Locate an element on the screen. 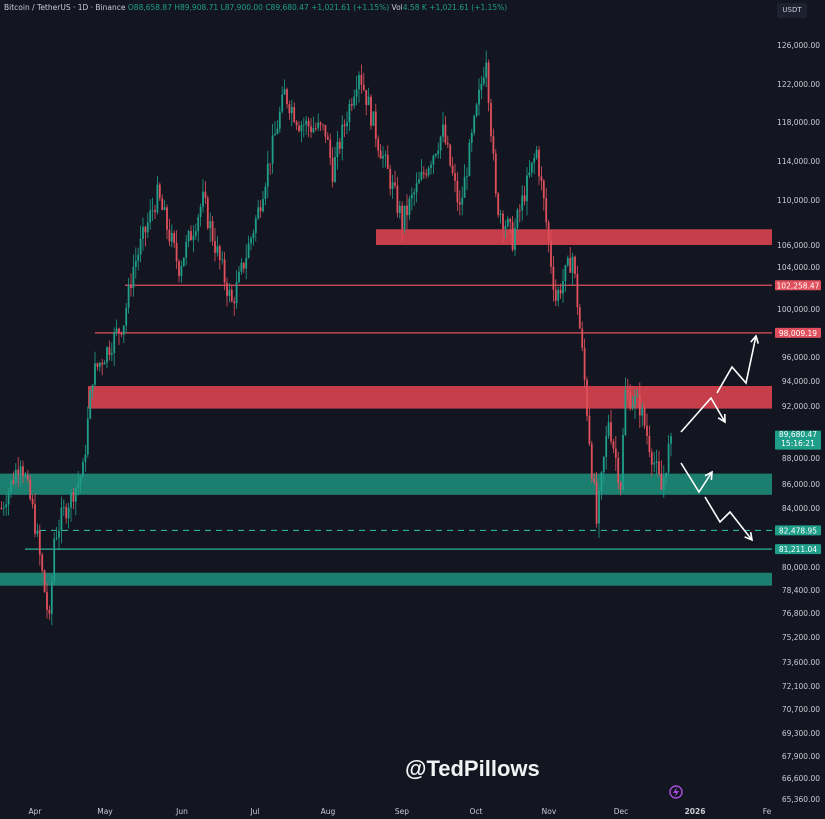 The image size is (825, 819). currency-button: USDT is located at coordinates (792, 10).